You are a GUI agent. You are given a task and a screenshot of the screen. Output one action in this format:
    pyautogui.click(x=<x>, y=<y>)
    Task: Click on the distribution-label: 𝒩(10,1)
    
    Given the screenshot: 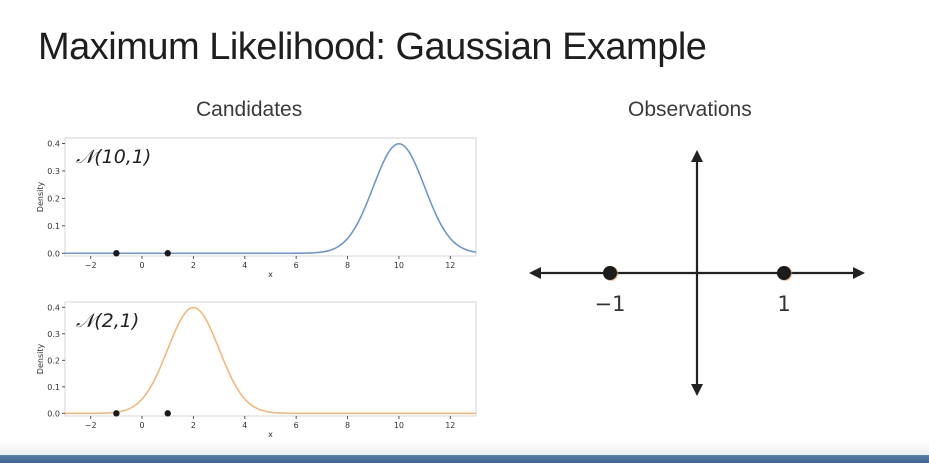 What is the action you would take?
    pyautogui.click(x=113, y=157)
    